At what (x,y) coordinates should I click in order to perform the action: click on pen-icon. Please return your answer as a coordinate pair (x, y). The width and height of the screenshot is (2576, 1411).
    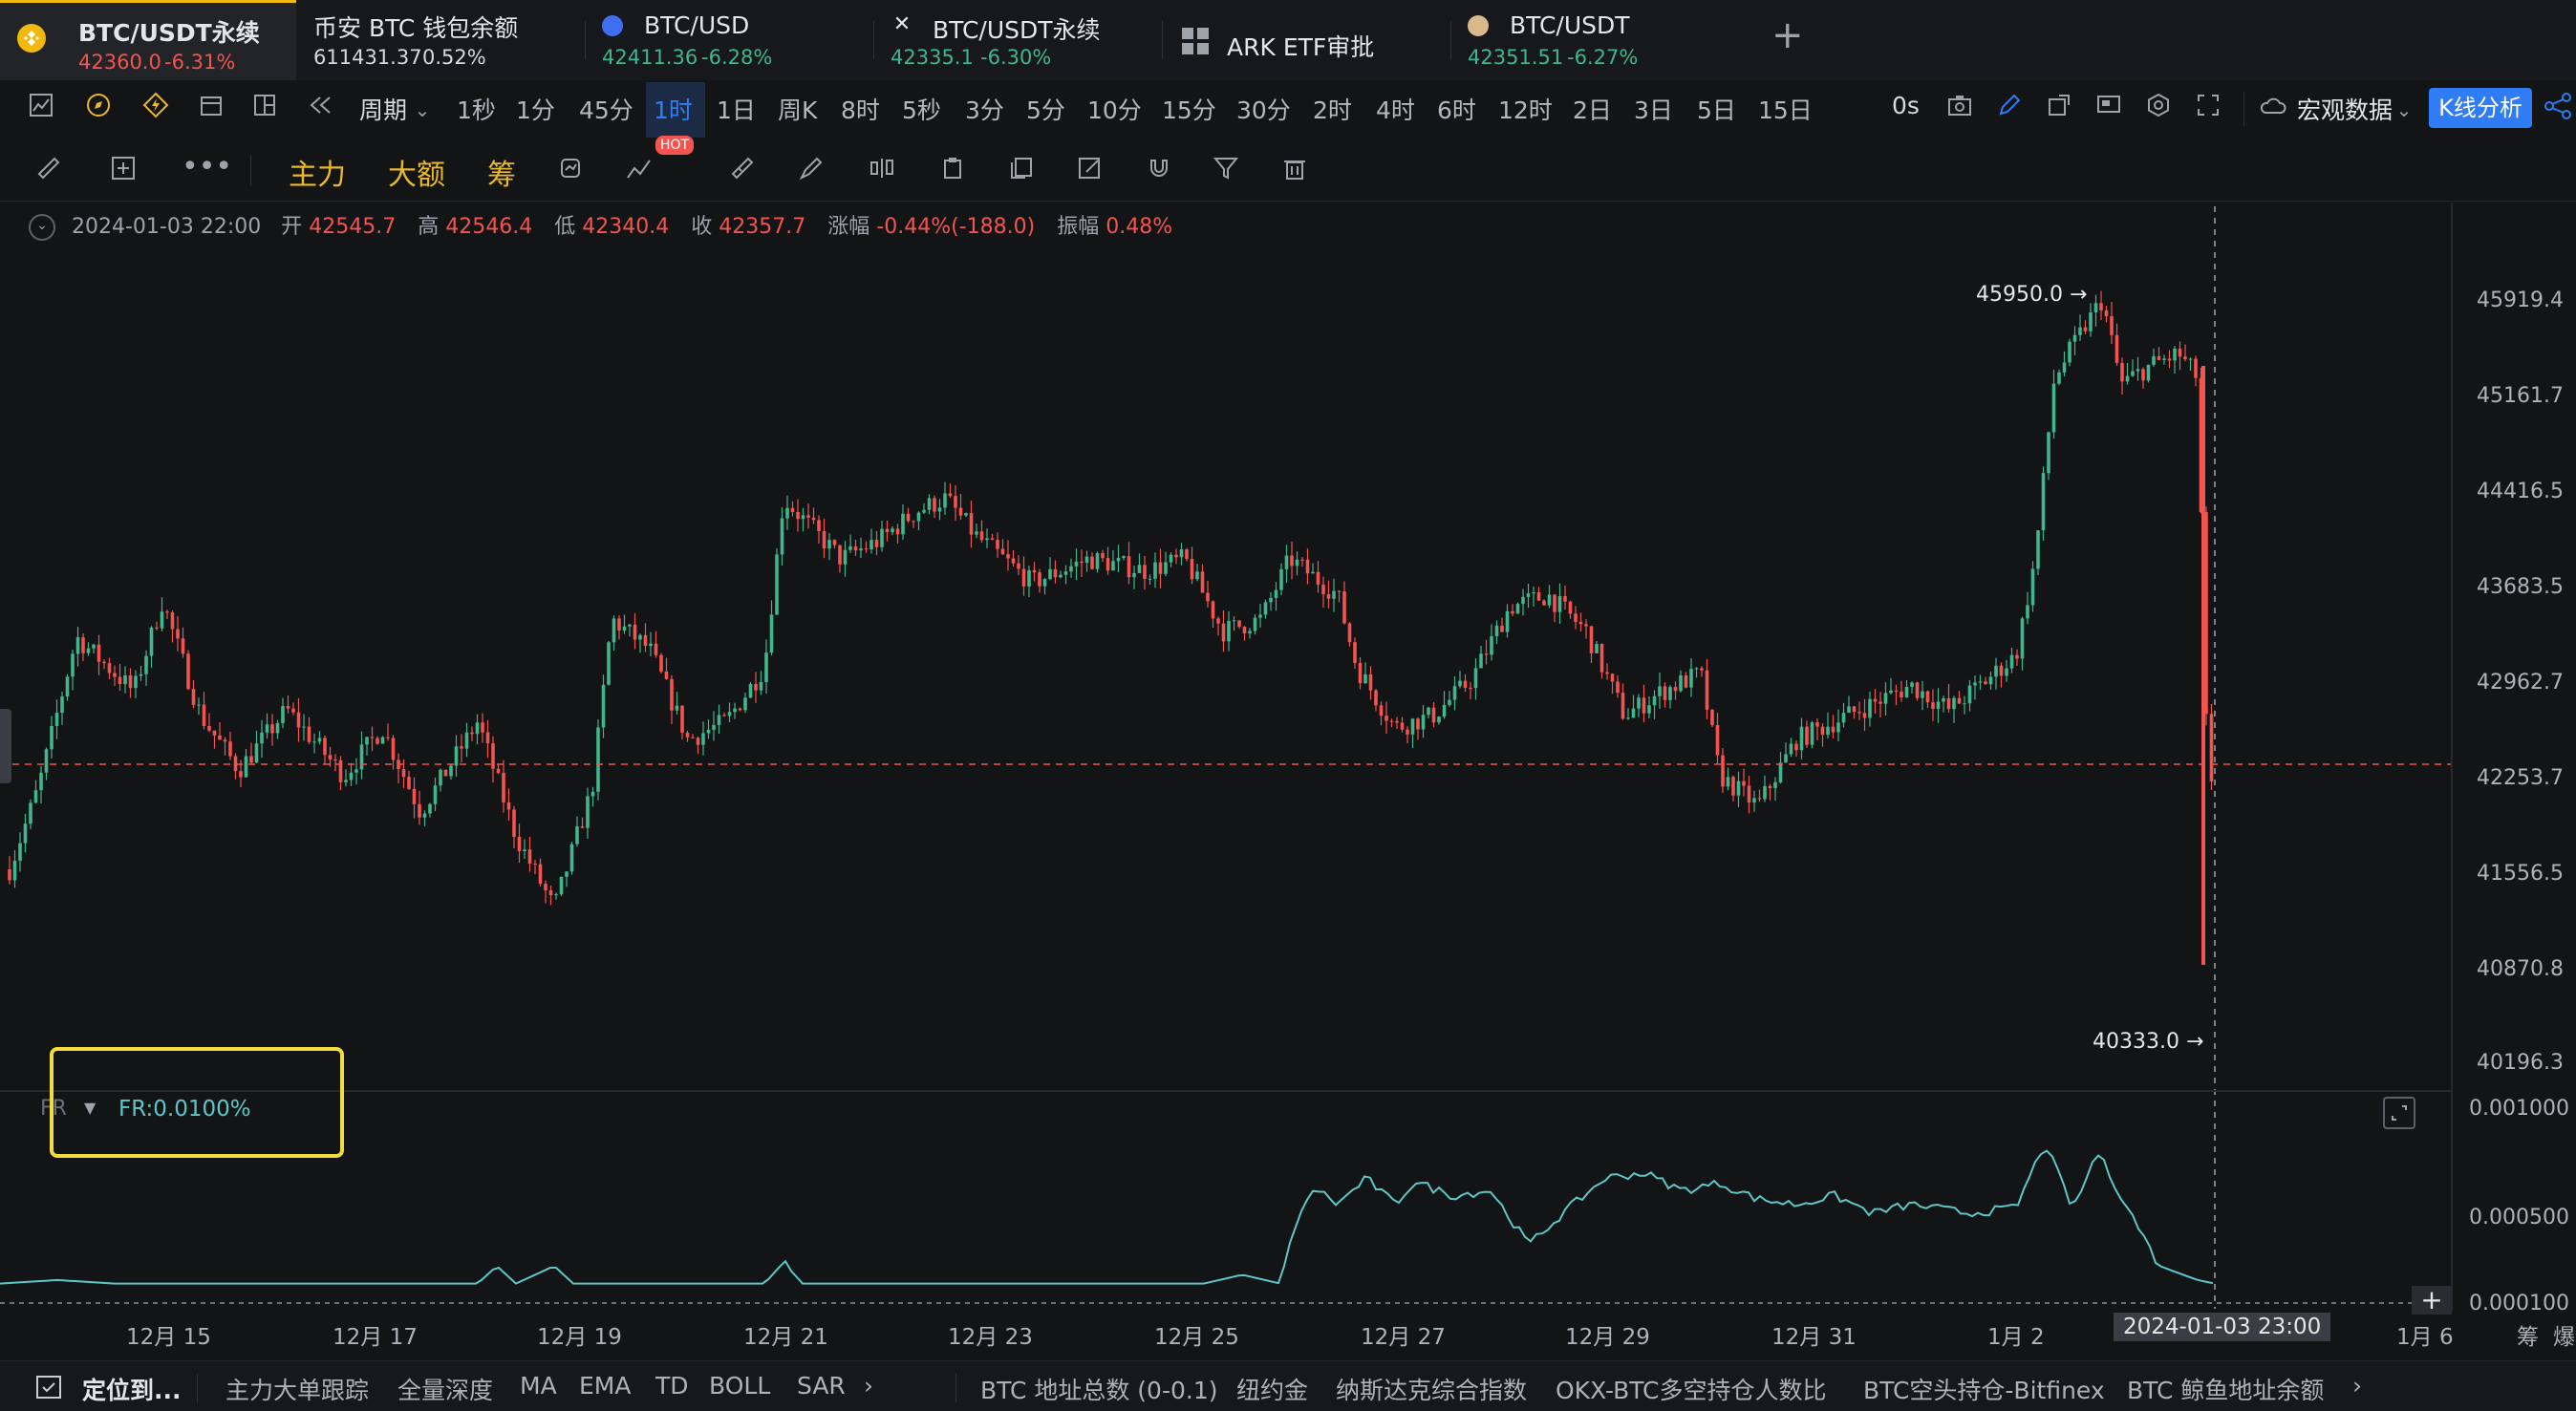
    Looking at the image, I should click on (2009, 109).